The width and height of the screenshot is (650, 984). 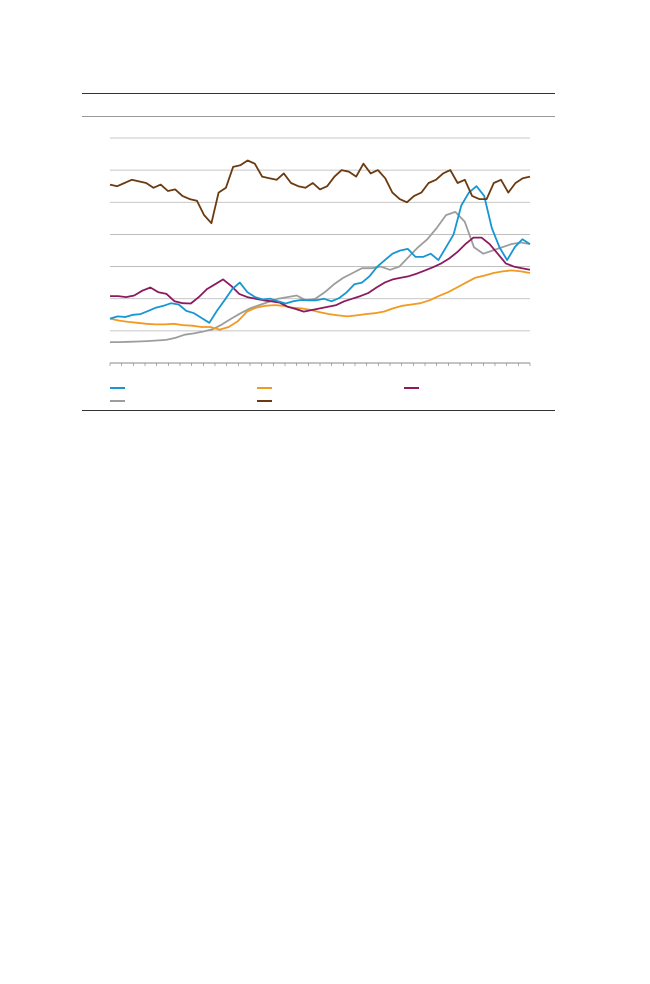 I want to click on header-rule, so click(x=318, y=116).